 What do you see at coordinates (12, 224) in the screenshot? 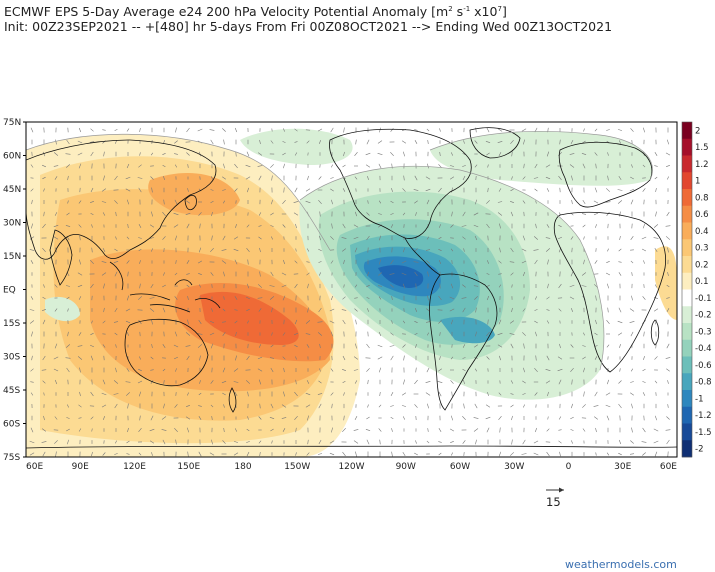
I see `lat-label: 30N` at bounding box center [12, 224].